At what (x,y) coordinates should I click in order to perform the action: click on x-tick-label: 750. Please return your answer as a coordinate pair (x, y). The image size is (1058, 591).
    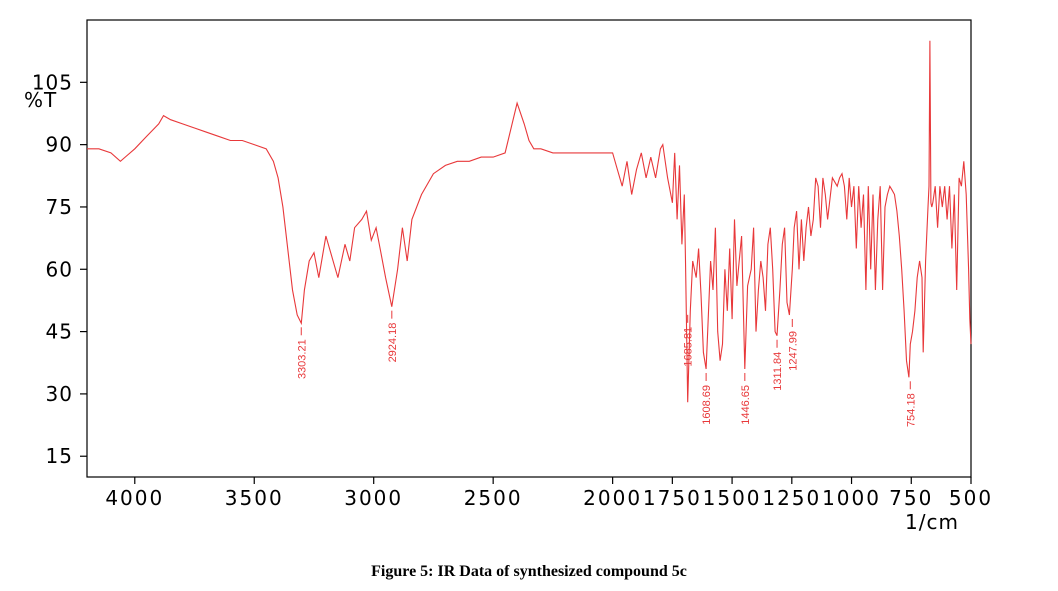
    Looking at the image, I should click on (911, 498).